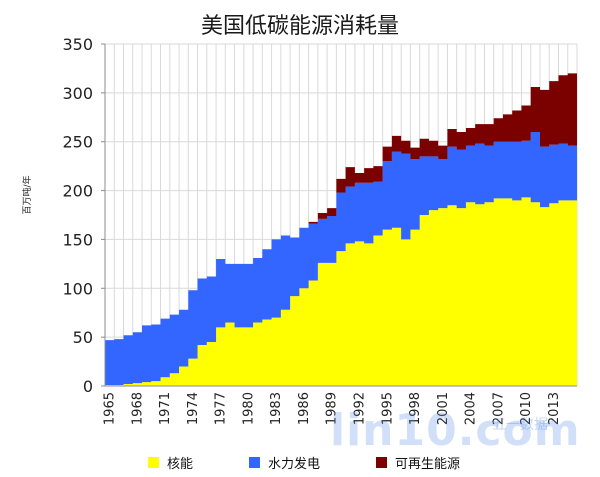  What do you see at coordinates (255, 462) in the screenshot?
I see `legend-swatch-hydro` at bounding box center [255, 462].